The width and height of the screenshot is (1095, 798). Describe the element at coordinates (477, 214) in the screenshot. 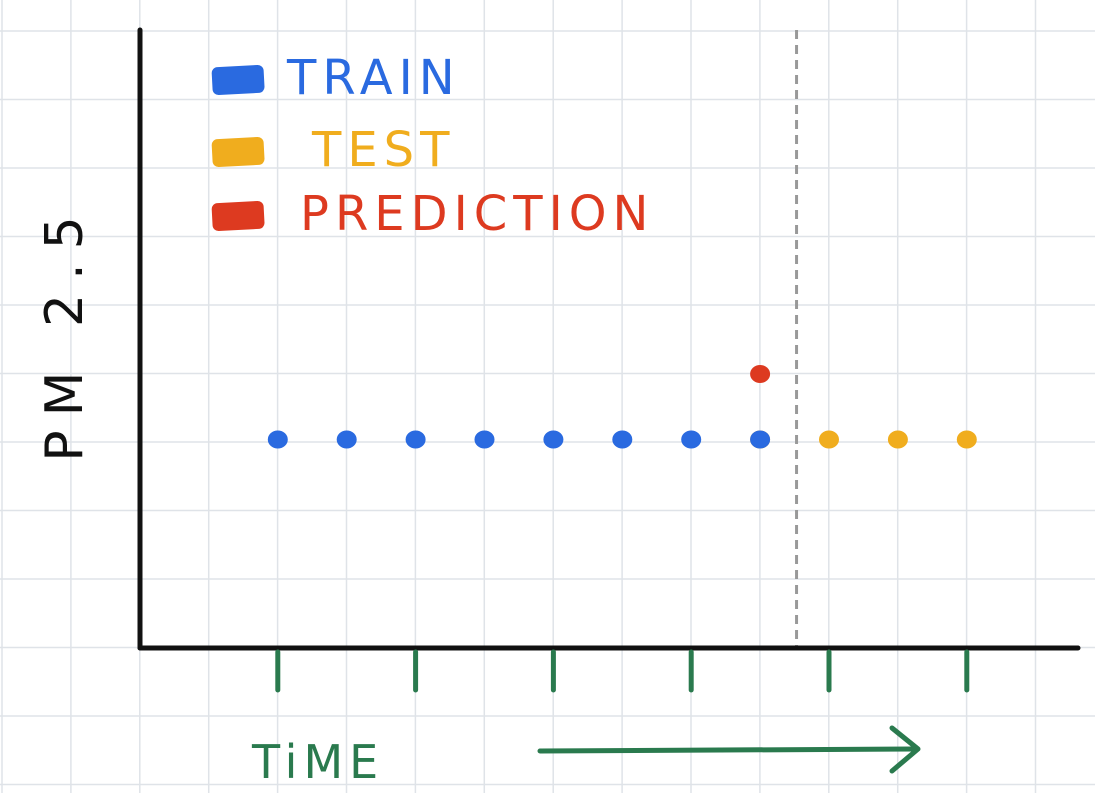

I see `legend-label-prediction: PREDICTION` at that location.